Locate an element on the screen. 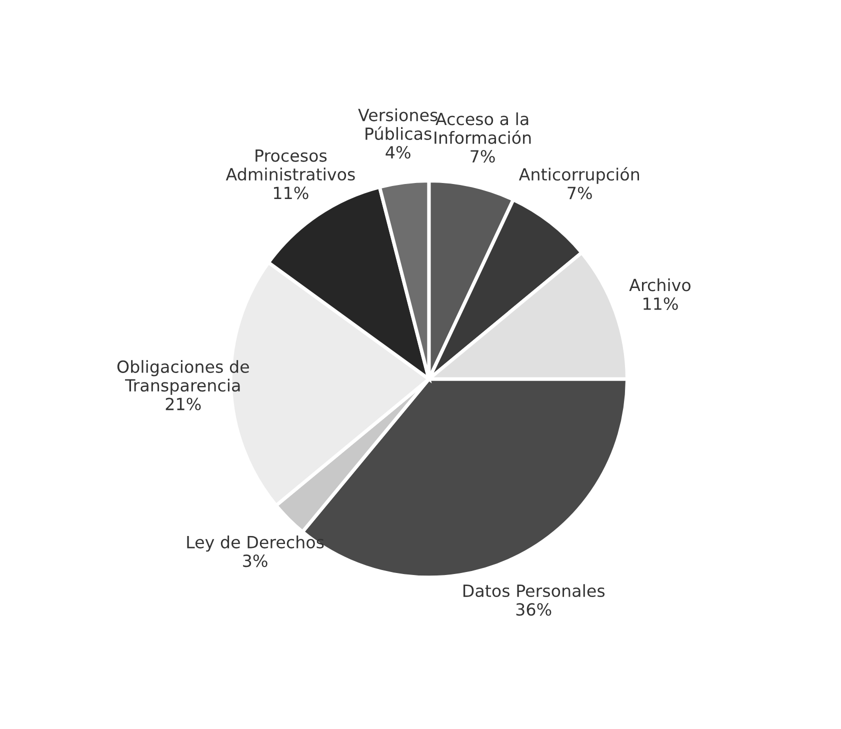 This screenshot has width=841, height=729. slice-label: Datos Personales is located at coordinates (534, 591).